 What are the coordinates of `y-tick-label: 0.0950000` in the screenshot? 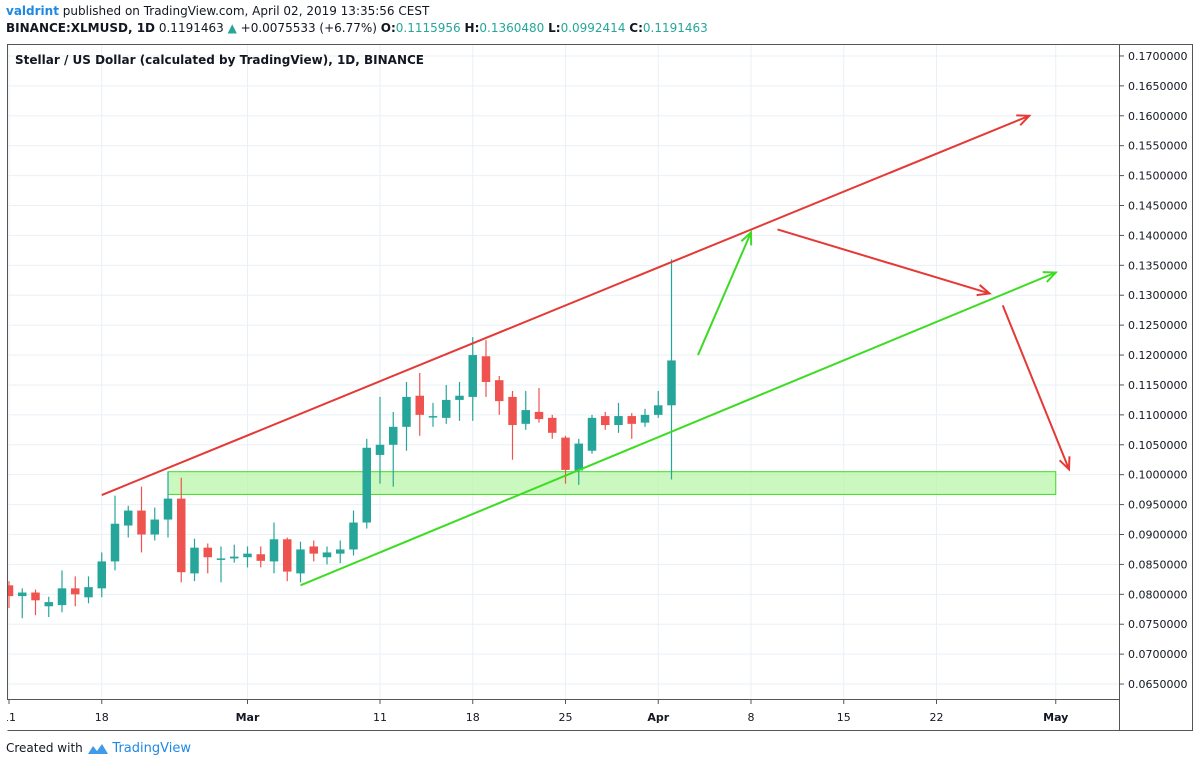 It's located at (1158, 505).